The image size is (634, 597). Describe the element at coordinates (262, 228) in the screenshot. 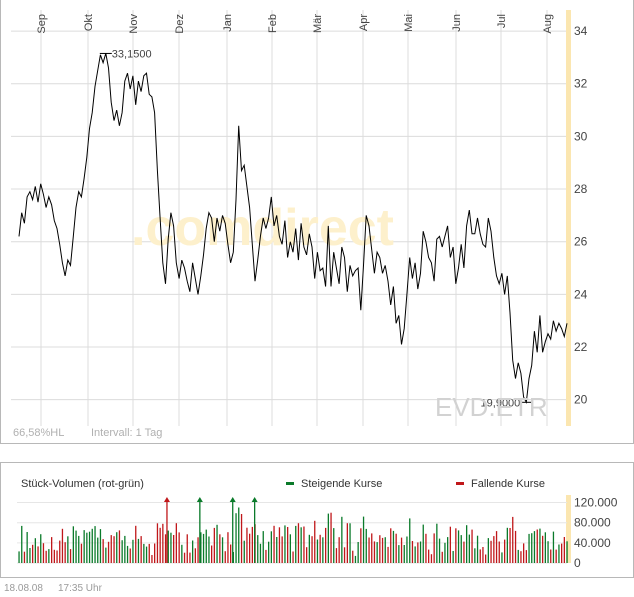

I see `watermark-text: .comdirect` at that location.